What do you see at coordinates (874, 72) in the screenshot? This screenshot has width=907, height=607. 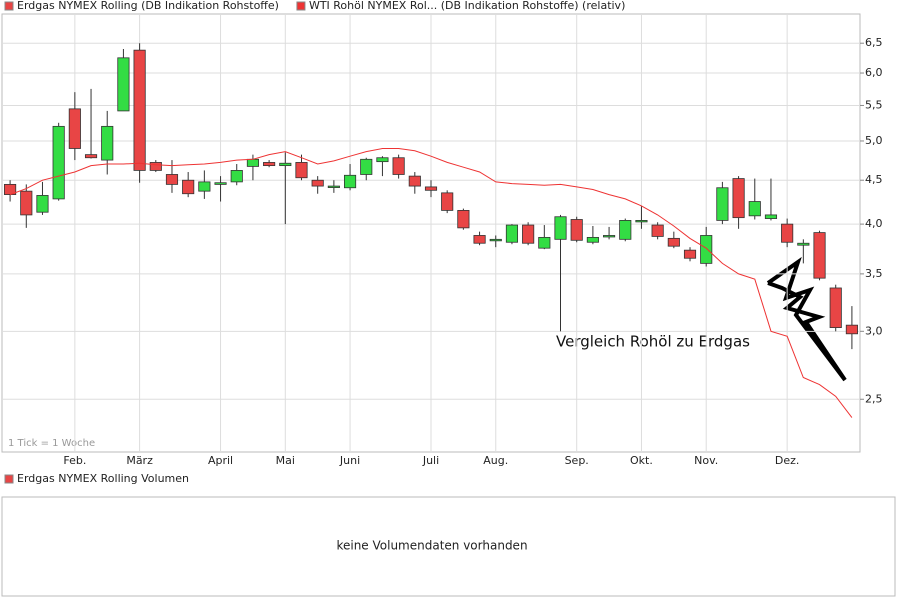 I see `y-tick-label: 6,0` at bounding box center [874, 72].